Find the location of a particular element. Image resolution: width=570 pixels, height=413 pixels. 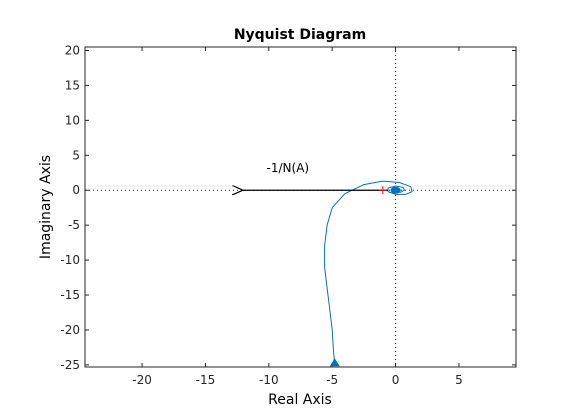

x-axis-label: Real Axis is located at coordinates (300, 400).